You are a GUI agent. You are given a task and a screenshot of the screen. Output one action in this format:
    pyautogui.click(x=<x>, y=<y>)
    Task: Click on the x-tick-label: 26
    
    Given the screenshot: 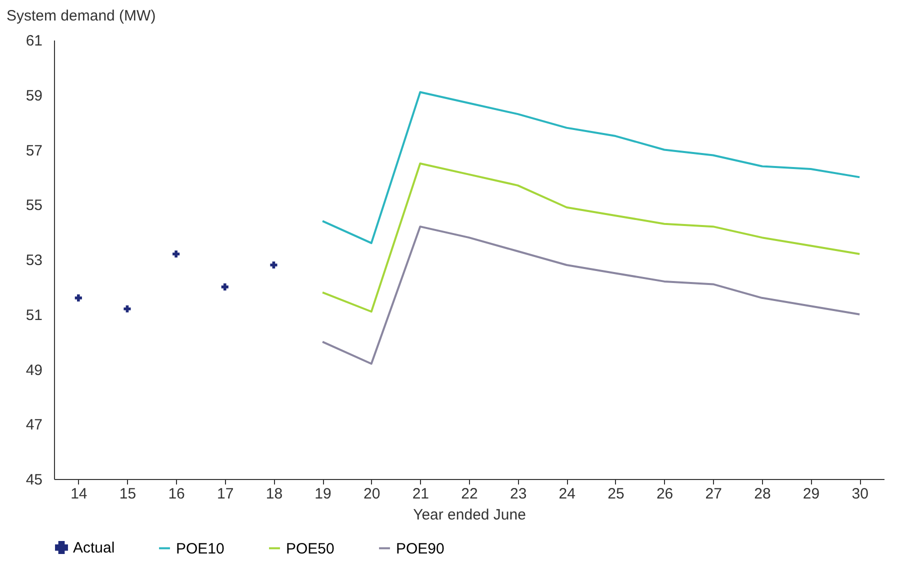 What is the action you would take?
    pyautogui.click(x=665, y=494)
    